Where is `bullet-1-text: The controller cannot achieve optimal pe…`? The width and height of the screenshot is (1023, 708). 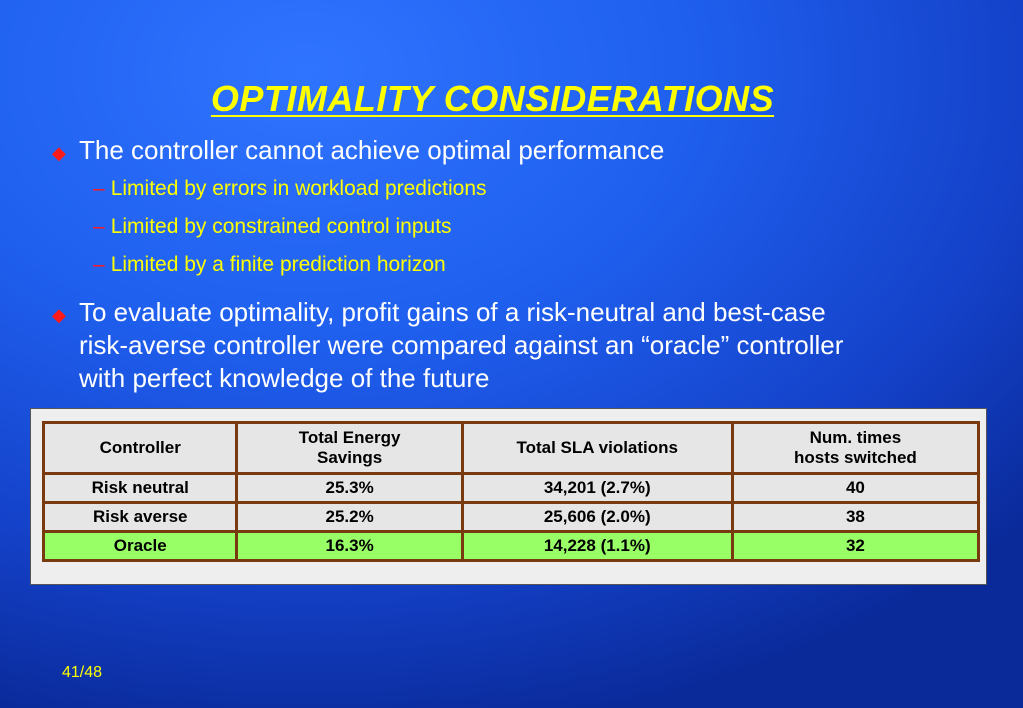
bullet-1-text: The controller cannot achieve optimal pe… is located at coordinates (372, 150).